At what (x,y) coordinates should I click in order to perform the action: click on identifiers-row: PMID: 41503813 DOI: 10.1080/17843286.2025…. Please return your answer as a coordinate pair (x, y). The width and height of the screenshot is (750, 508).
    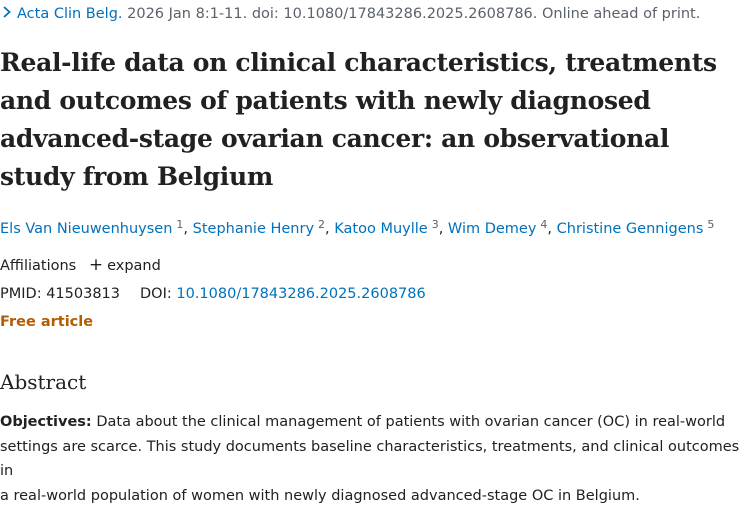
    Looking at the image, I should click on (213, 294).